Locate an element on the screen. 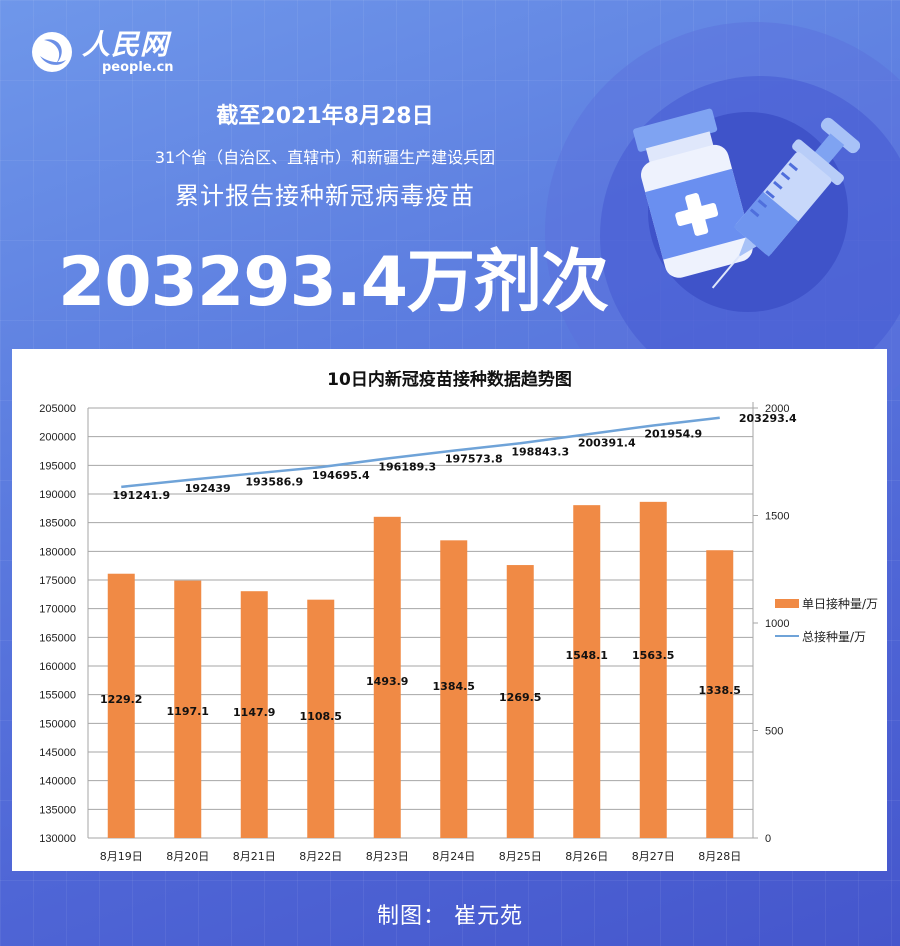 This screenshot has width=900, height=946. left-axis-tick: 180000 is located at coordinates (57, 552).